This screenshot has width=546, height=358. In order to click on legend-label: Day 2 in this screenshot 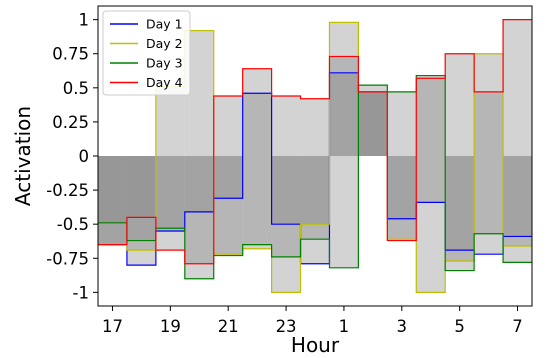, I will do `click(164, 43)`.